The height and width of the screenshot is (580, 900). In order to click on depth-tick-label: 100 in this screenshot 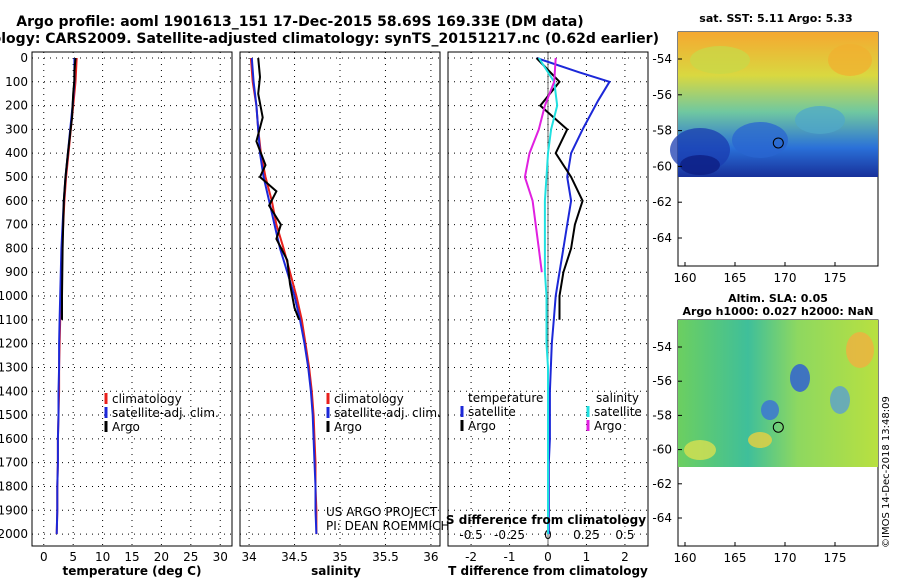, I will do `click(16, 82)`.